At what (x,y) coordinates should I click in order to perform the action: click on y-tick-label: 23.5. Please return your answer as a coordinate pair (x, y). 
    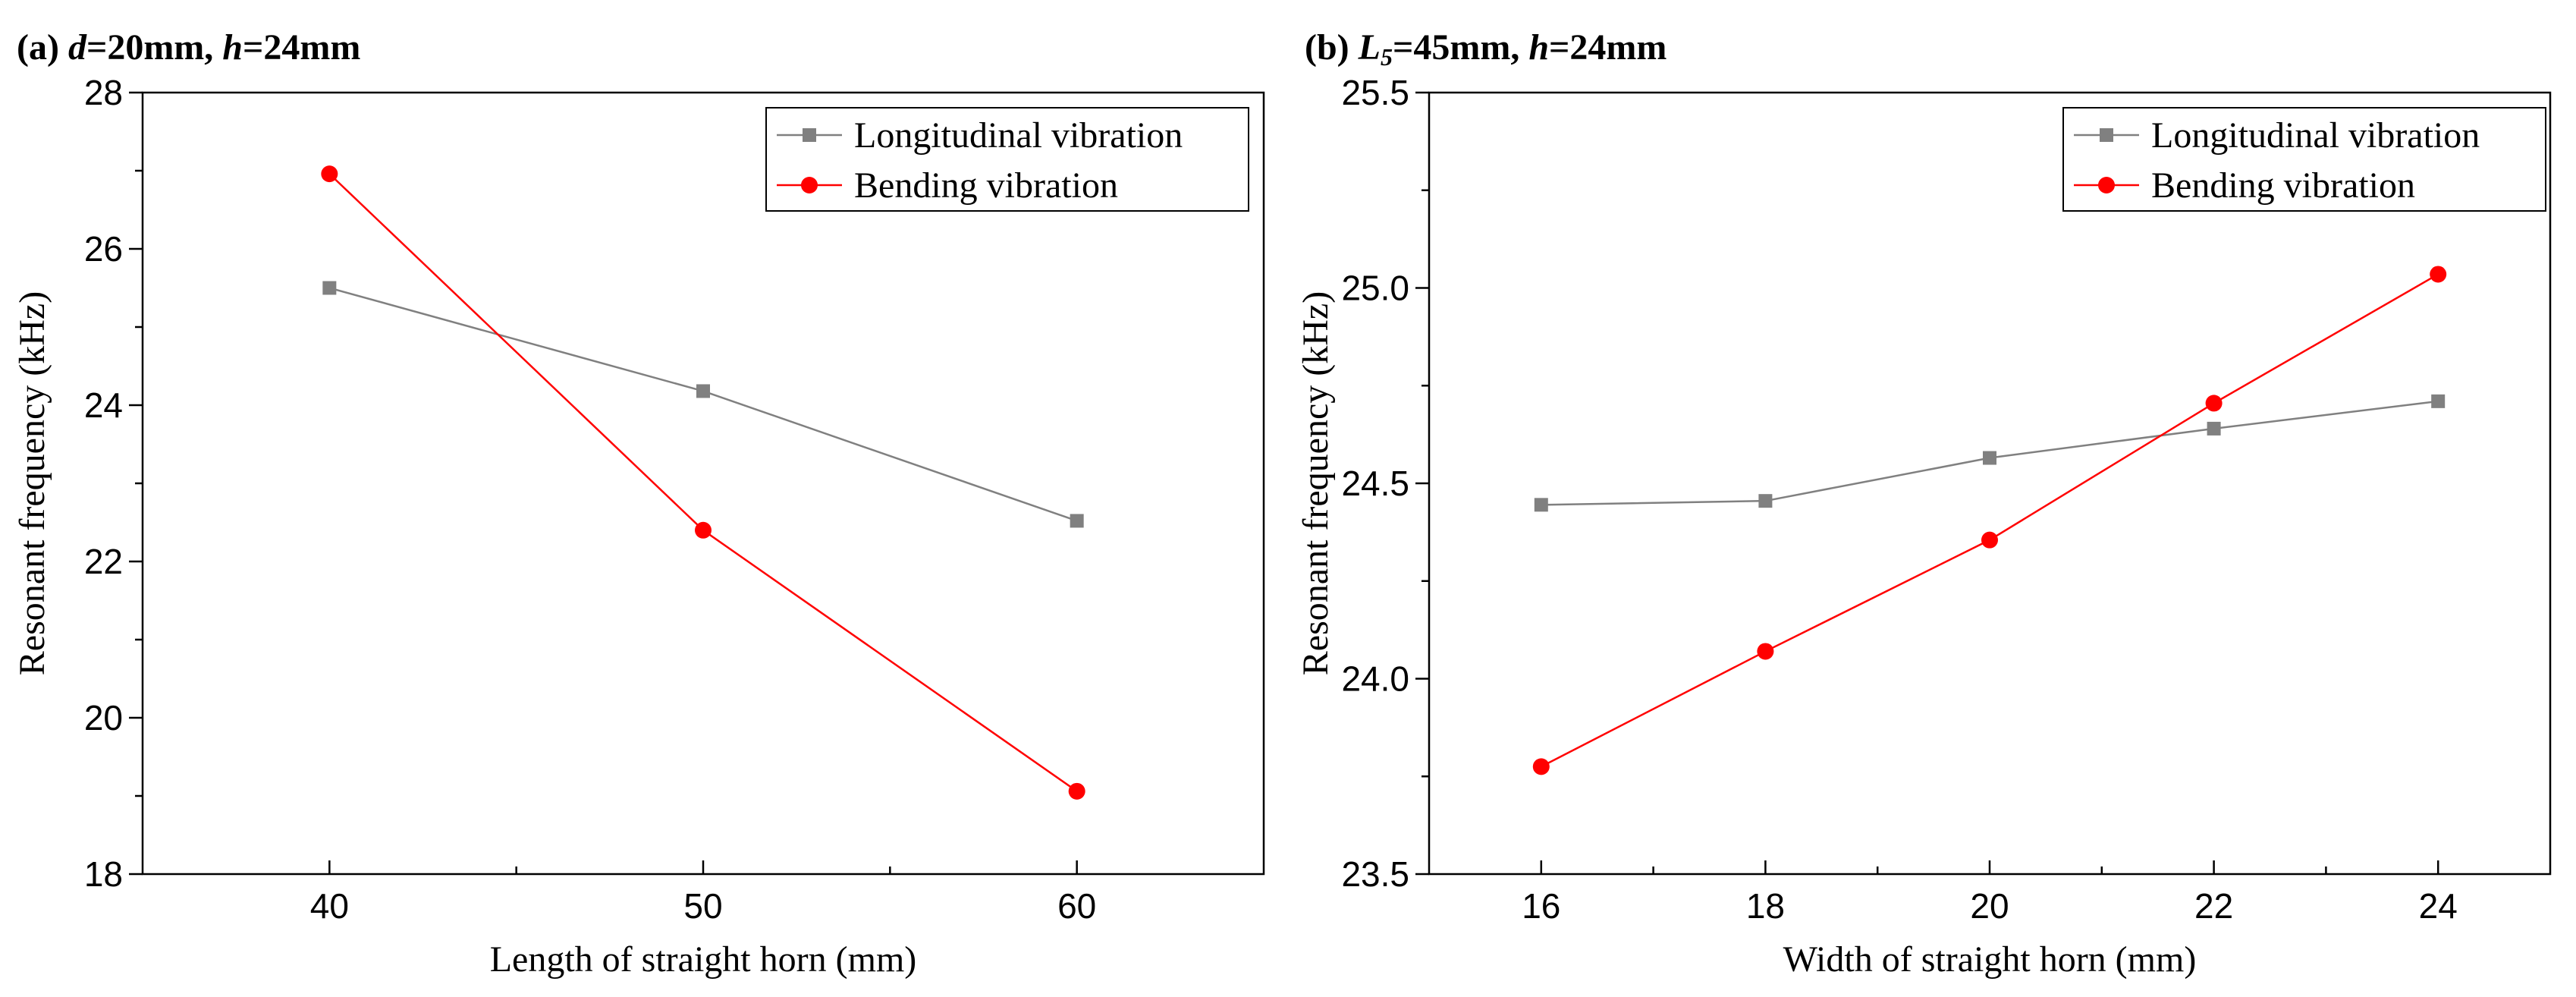
    Looking at the image, I should click on (1375, 874).